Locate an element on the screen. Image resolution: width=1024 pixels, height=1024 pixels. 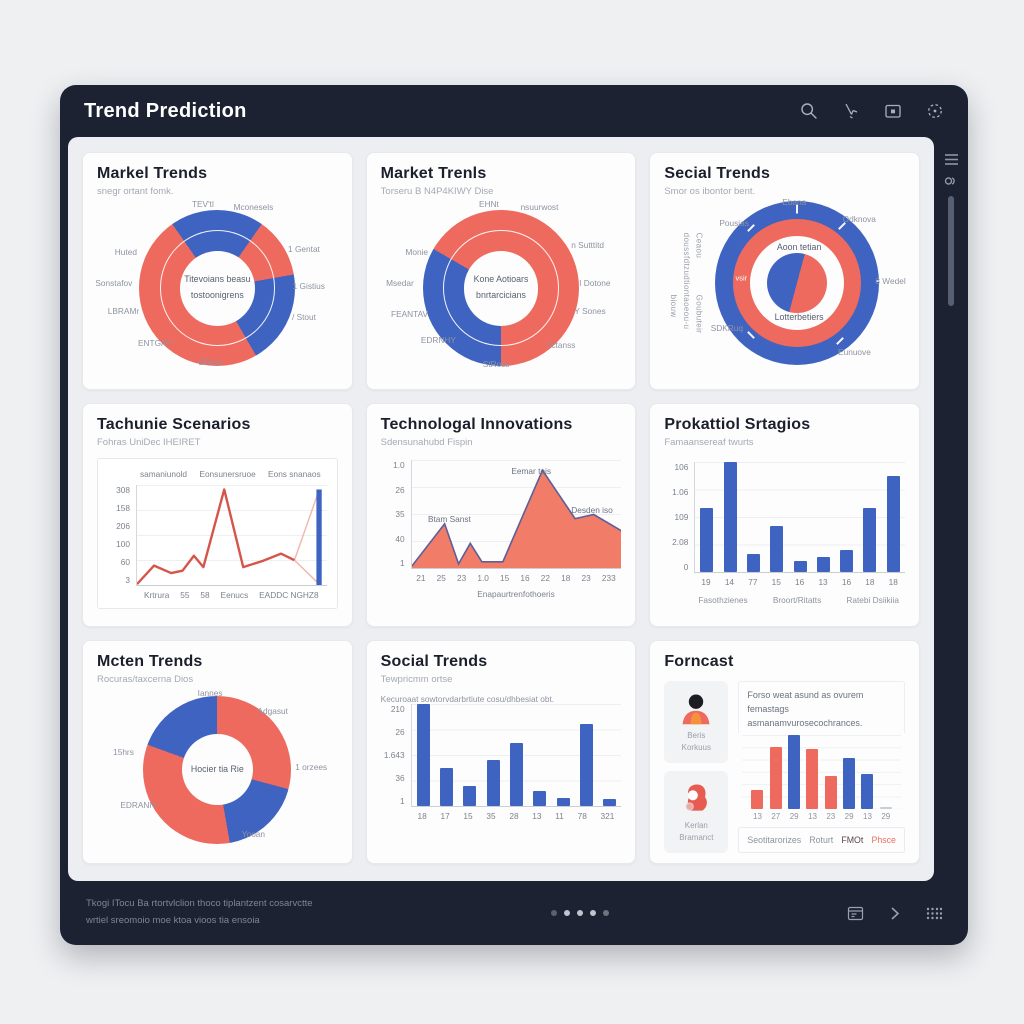
window-icon is located at coordinates (855, 913).